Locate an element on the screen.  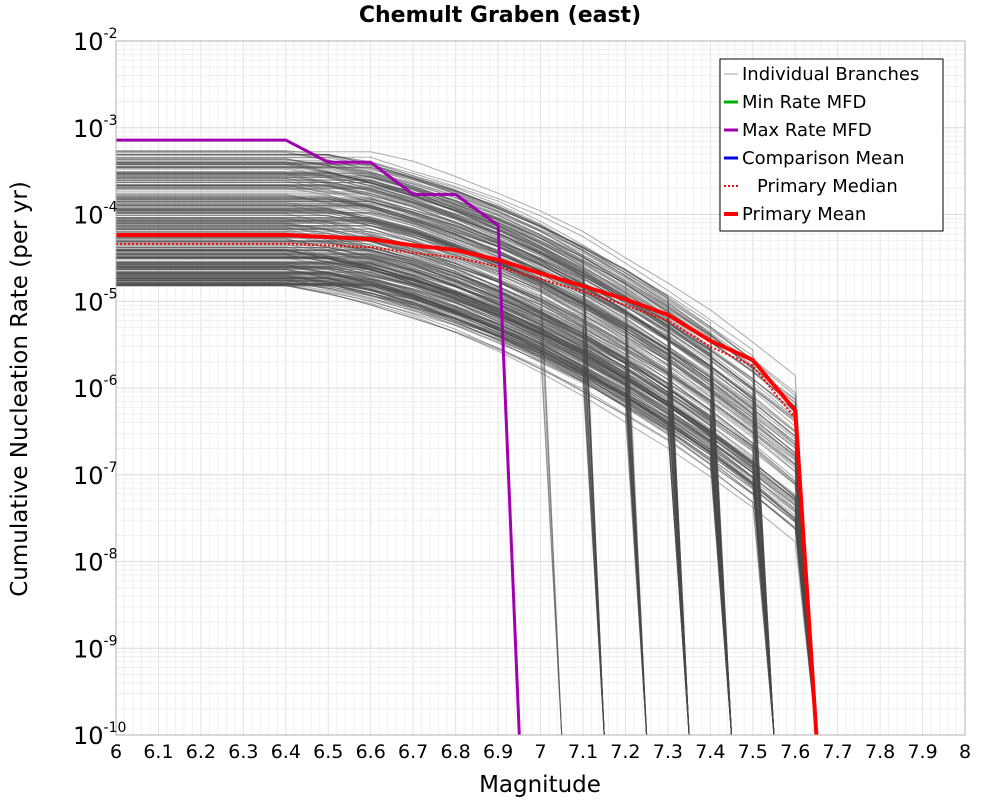
legend-label-min-rate-mfd: Min Rate MFD is located at coordinates (804, 102).